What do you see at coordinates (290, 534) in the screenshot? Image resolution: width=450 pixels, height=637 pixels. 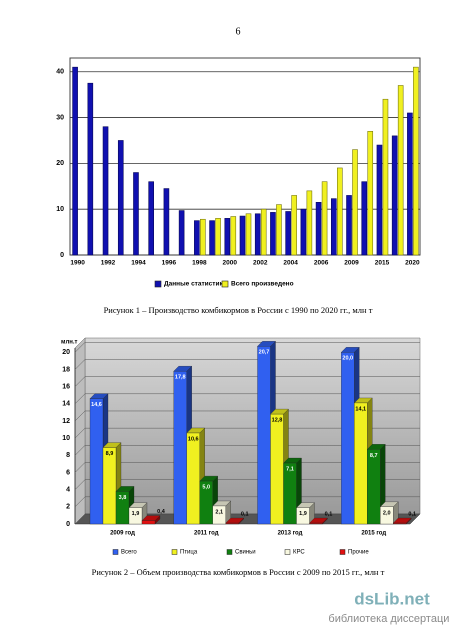 I see `x-tick-label: 2013 год` at bounding box center [290, 534].